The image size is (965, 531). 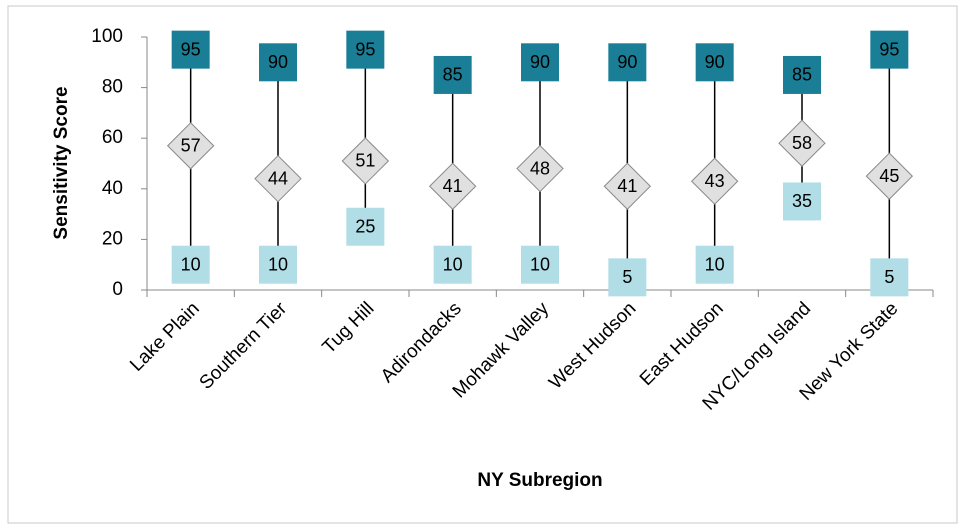 I want to click on data-label: 58, so click(x=802, y=143).